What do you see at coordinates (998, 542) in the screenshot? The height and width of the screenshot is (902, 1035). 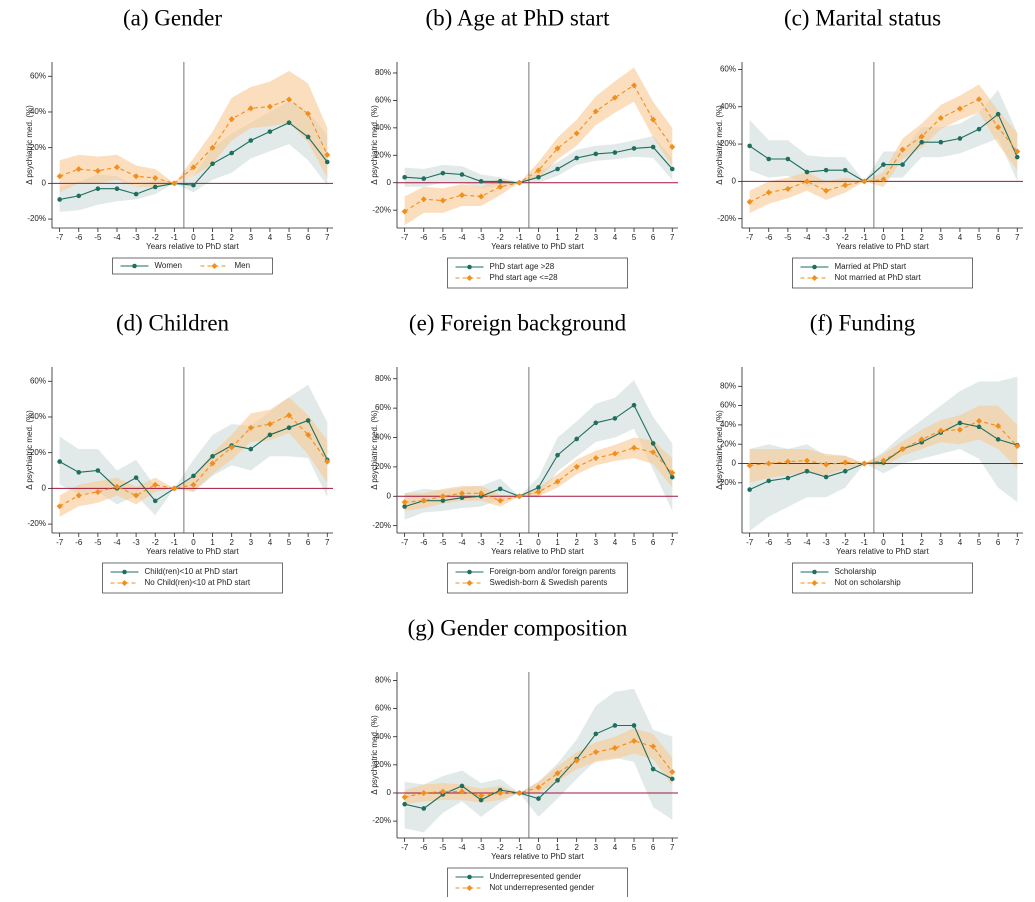 I see `x-tick-label: 6` at bounding box center [998, 542].